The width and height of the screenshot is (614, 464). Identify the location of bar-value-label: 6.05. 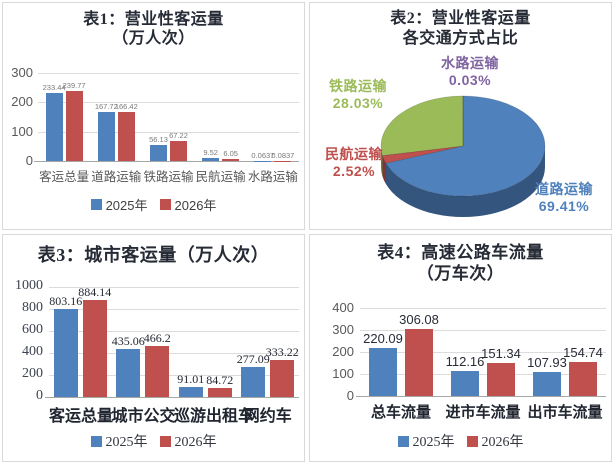
(230, 154).